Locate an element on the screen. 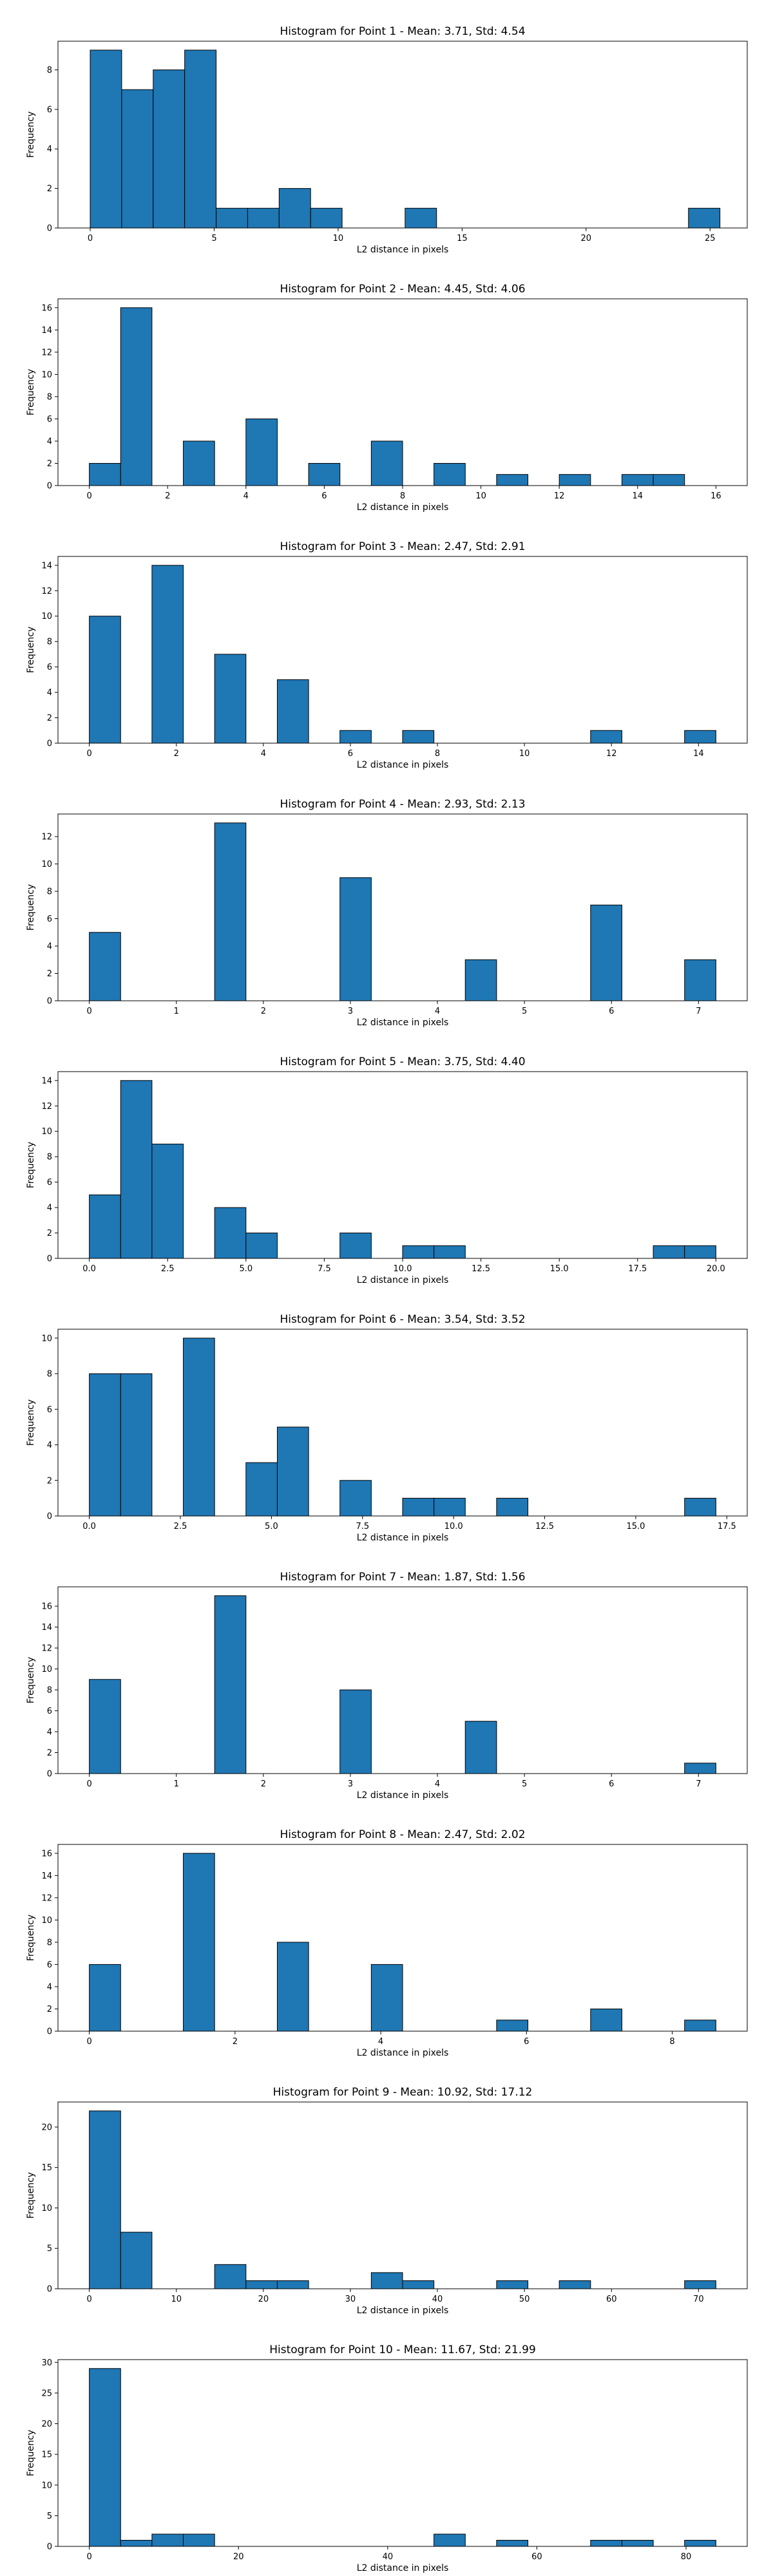 The width and height of the screenshot is (773, 2576). x-tick-label: 2 is located at coordinates (167, 496).